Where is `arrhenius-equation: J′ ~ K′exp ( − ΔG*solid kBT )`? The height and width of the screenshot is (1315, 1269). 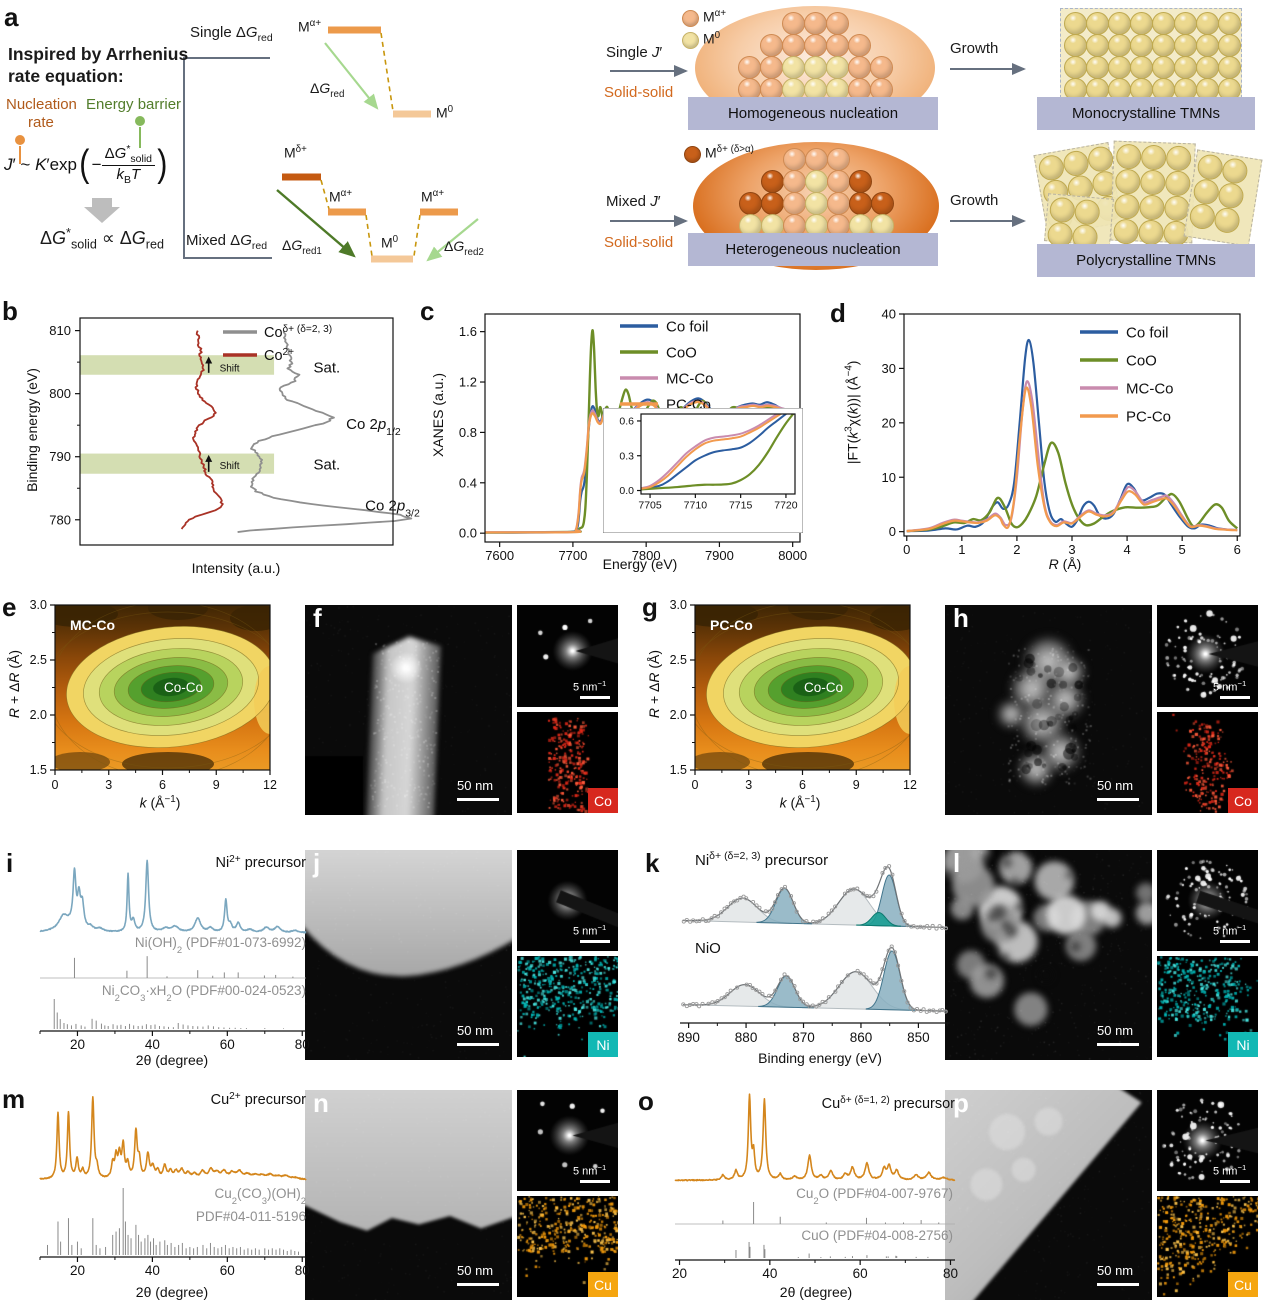 arrhenius-equation: J′ ~ K′exp ( − ΔG*solid kBT ) is located at coordinates (87, 164).